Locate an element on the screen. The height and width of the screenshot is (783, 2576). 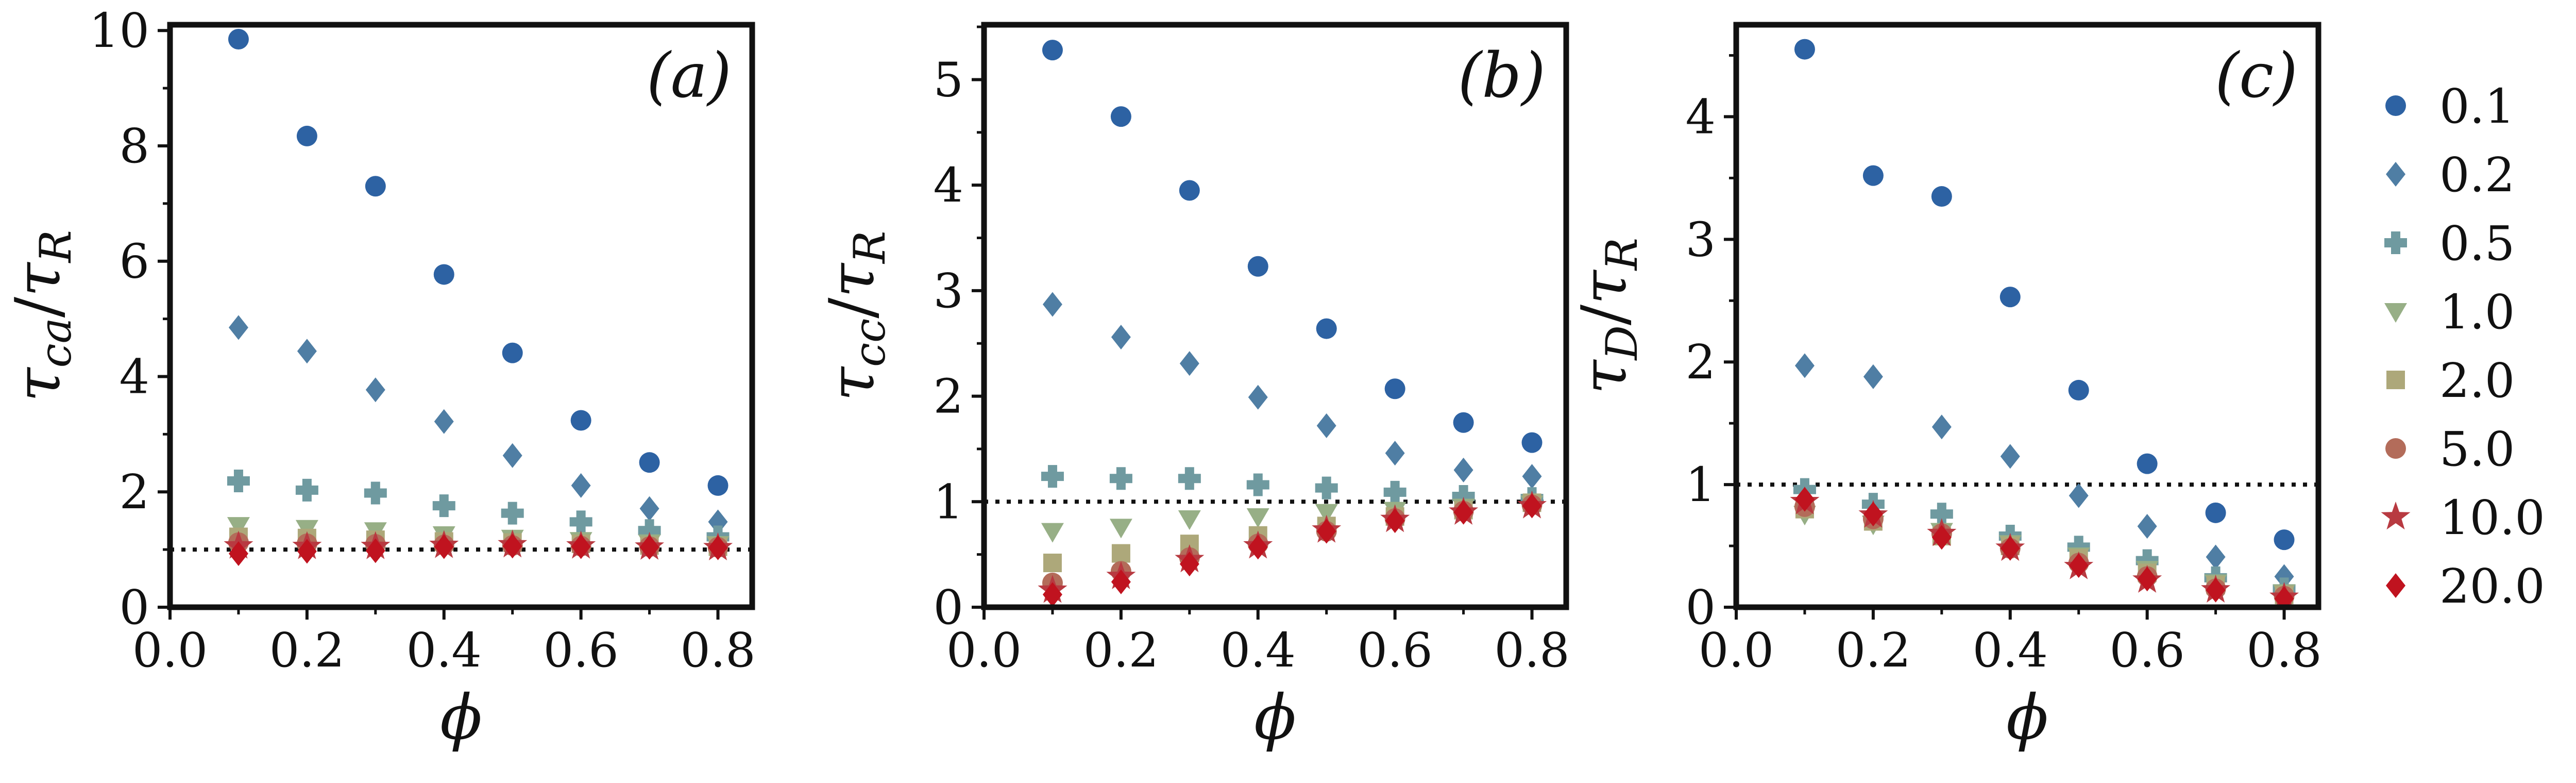
x-tick-label: 0.4 is located at coordinates (444, 651).